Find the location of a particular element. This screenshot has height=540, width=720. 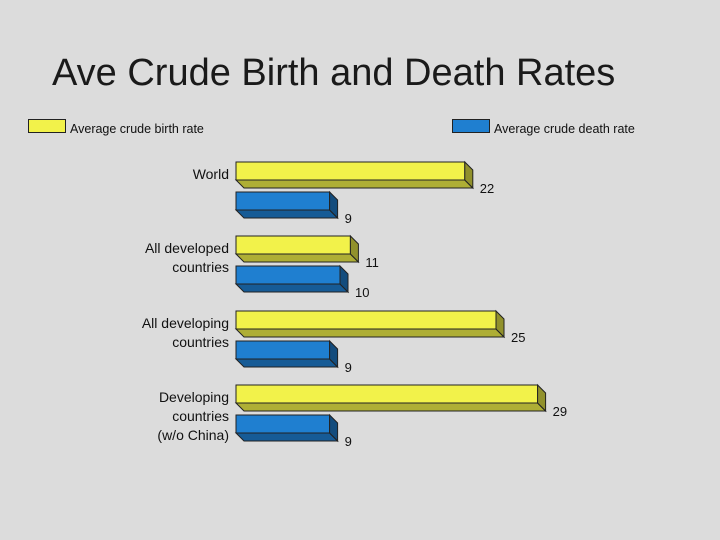

legend-swatch-death-rate is located at coordinates (471, 126).